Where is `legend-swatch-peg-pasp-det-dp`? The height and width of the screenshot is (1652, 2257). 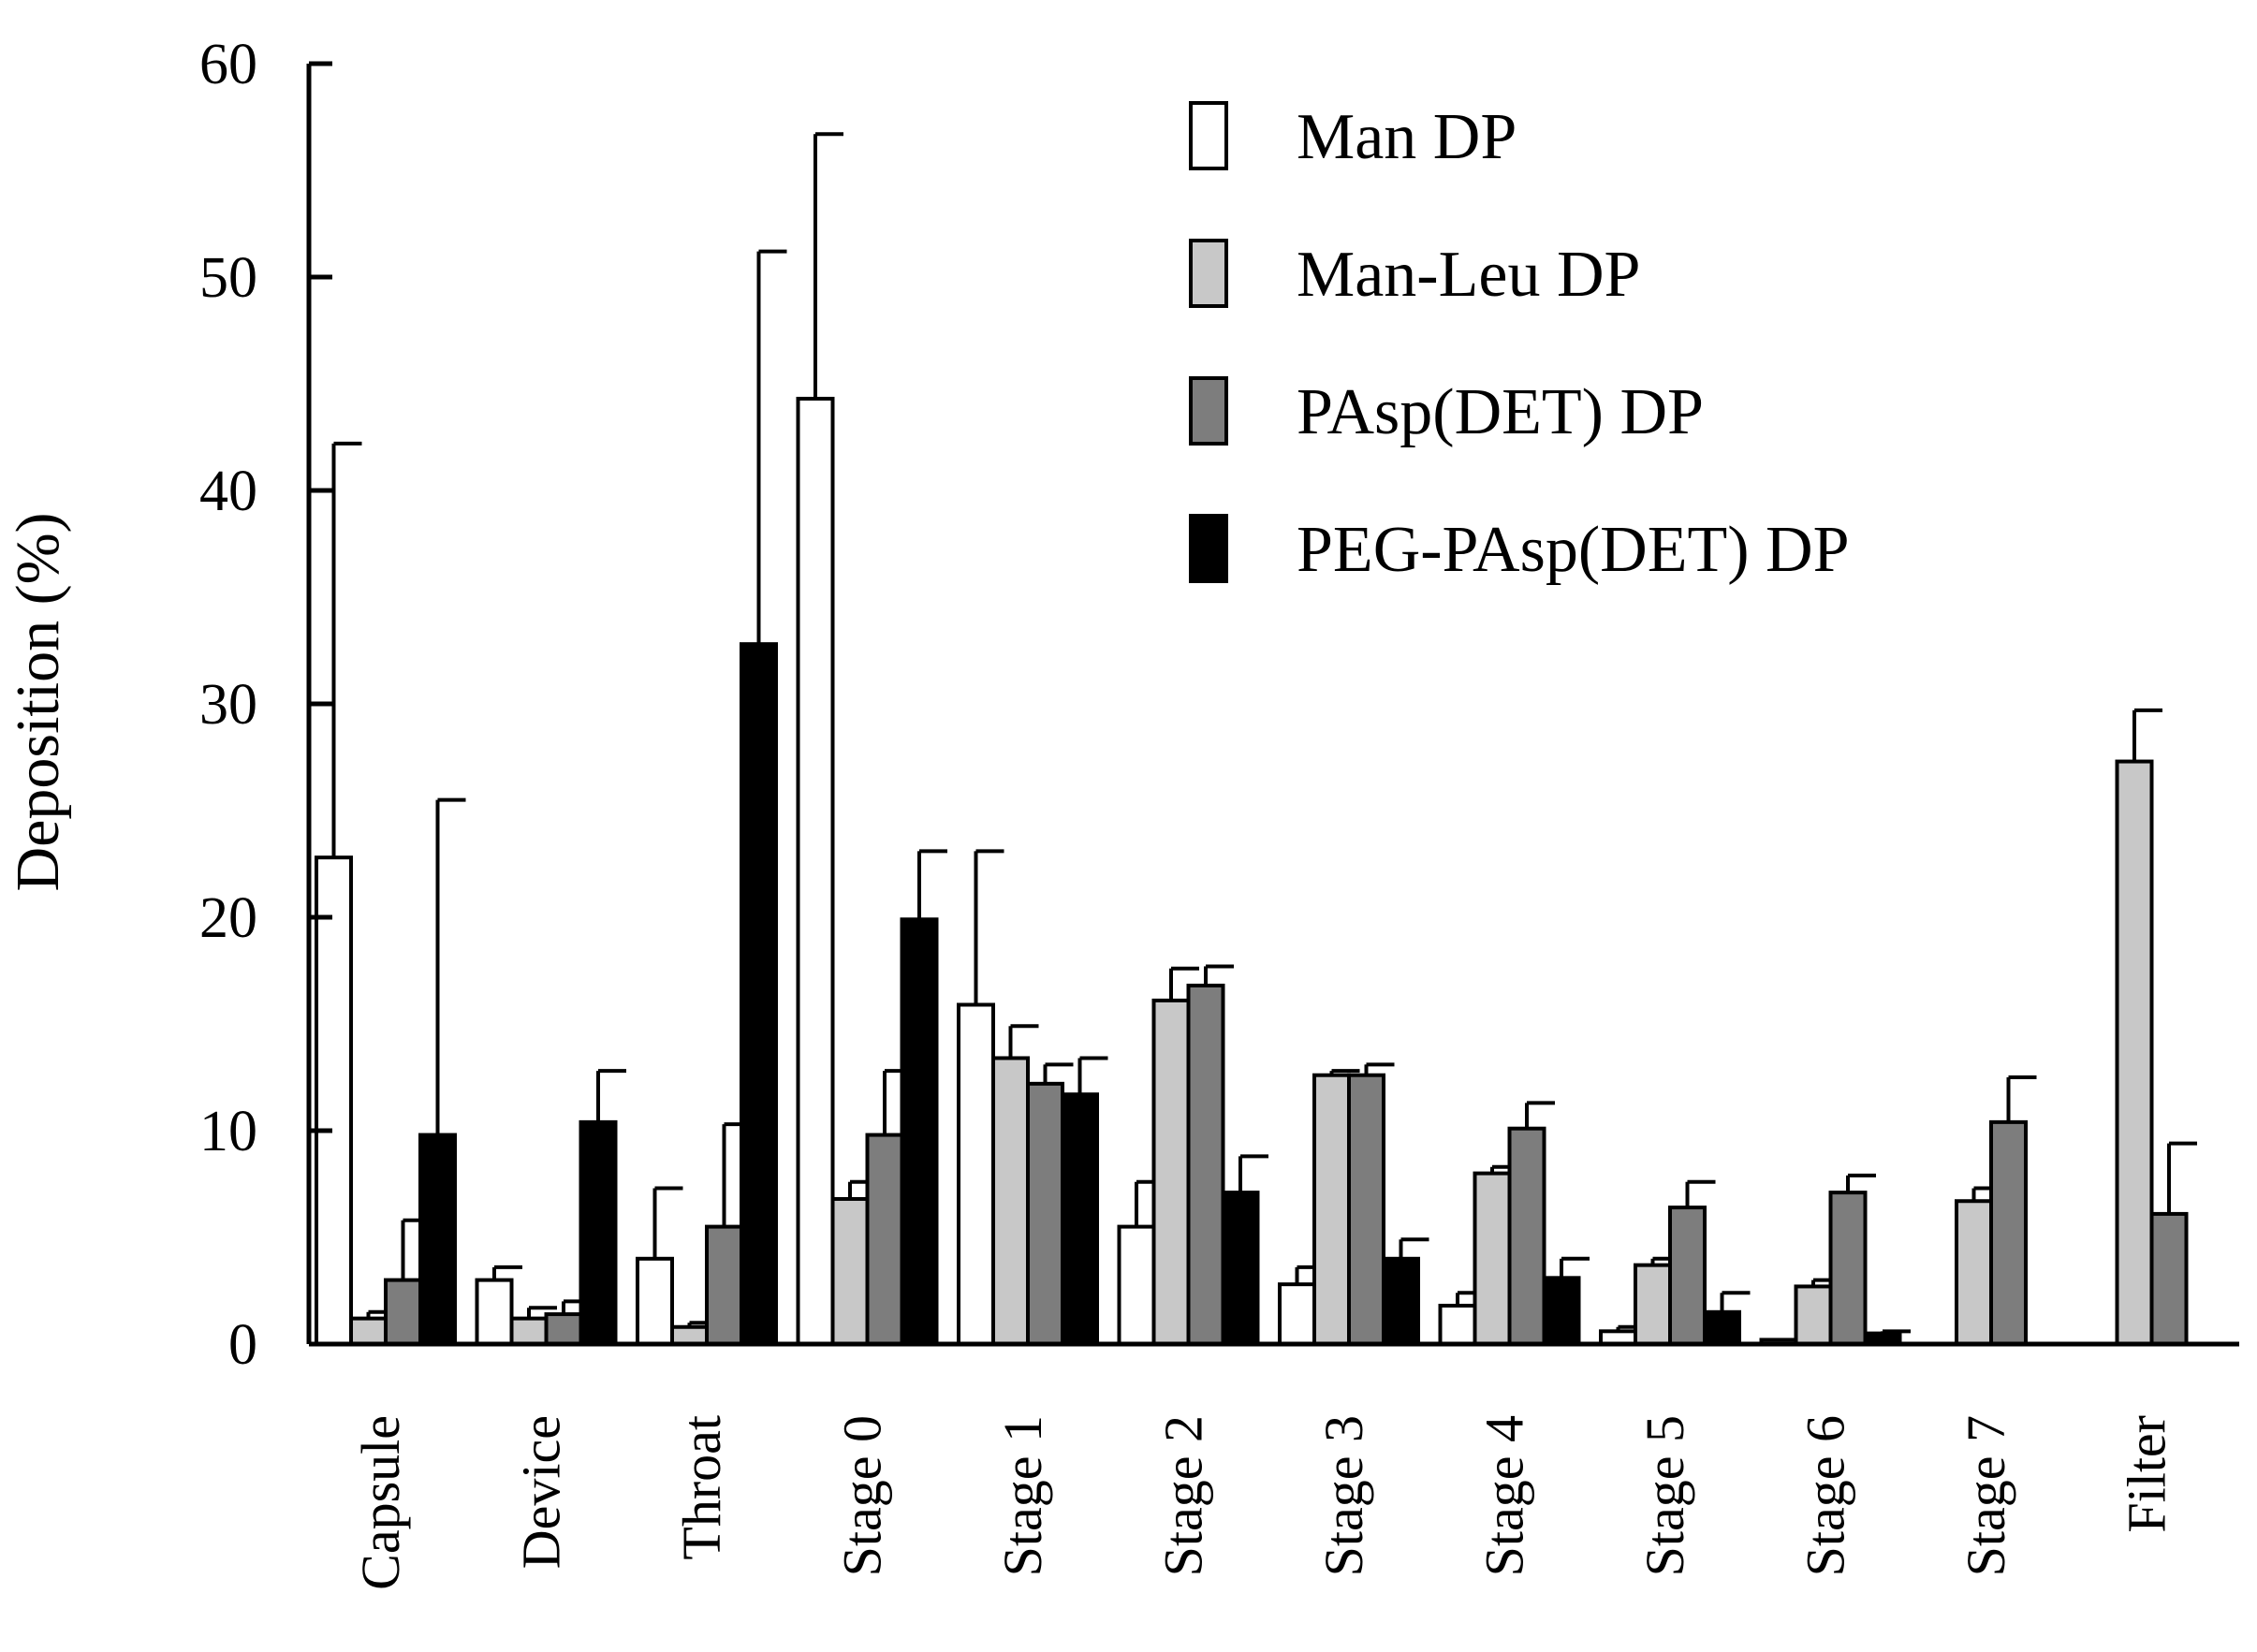 legend-swatch-peg-pasp-det-dp is located at coordinates (1208, 548).